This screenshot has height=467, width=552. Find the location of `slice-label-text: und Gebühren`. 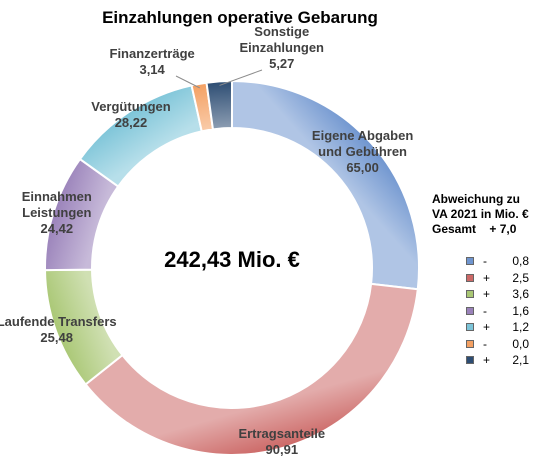

slice-label-text: und Gebühren is located at coordinates (363, 151).